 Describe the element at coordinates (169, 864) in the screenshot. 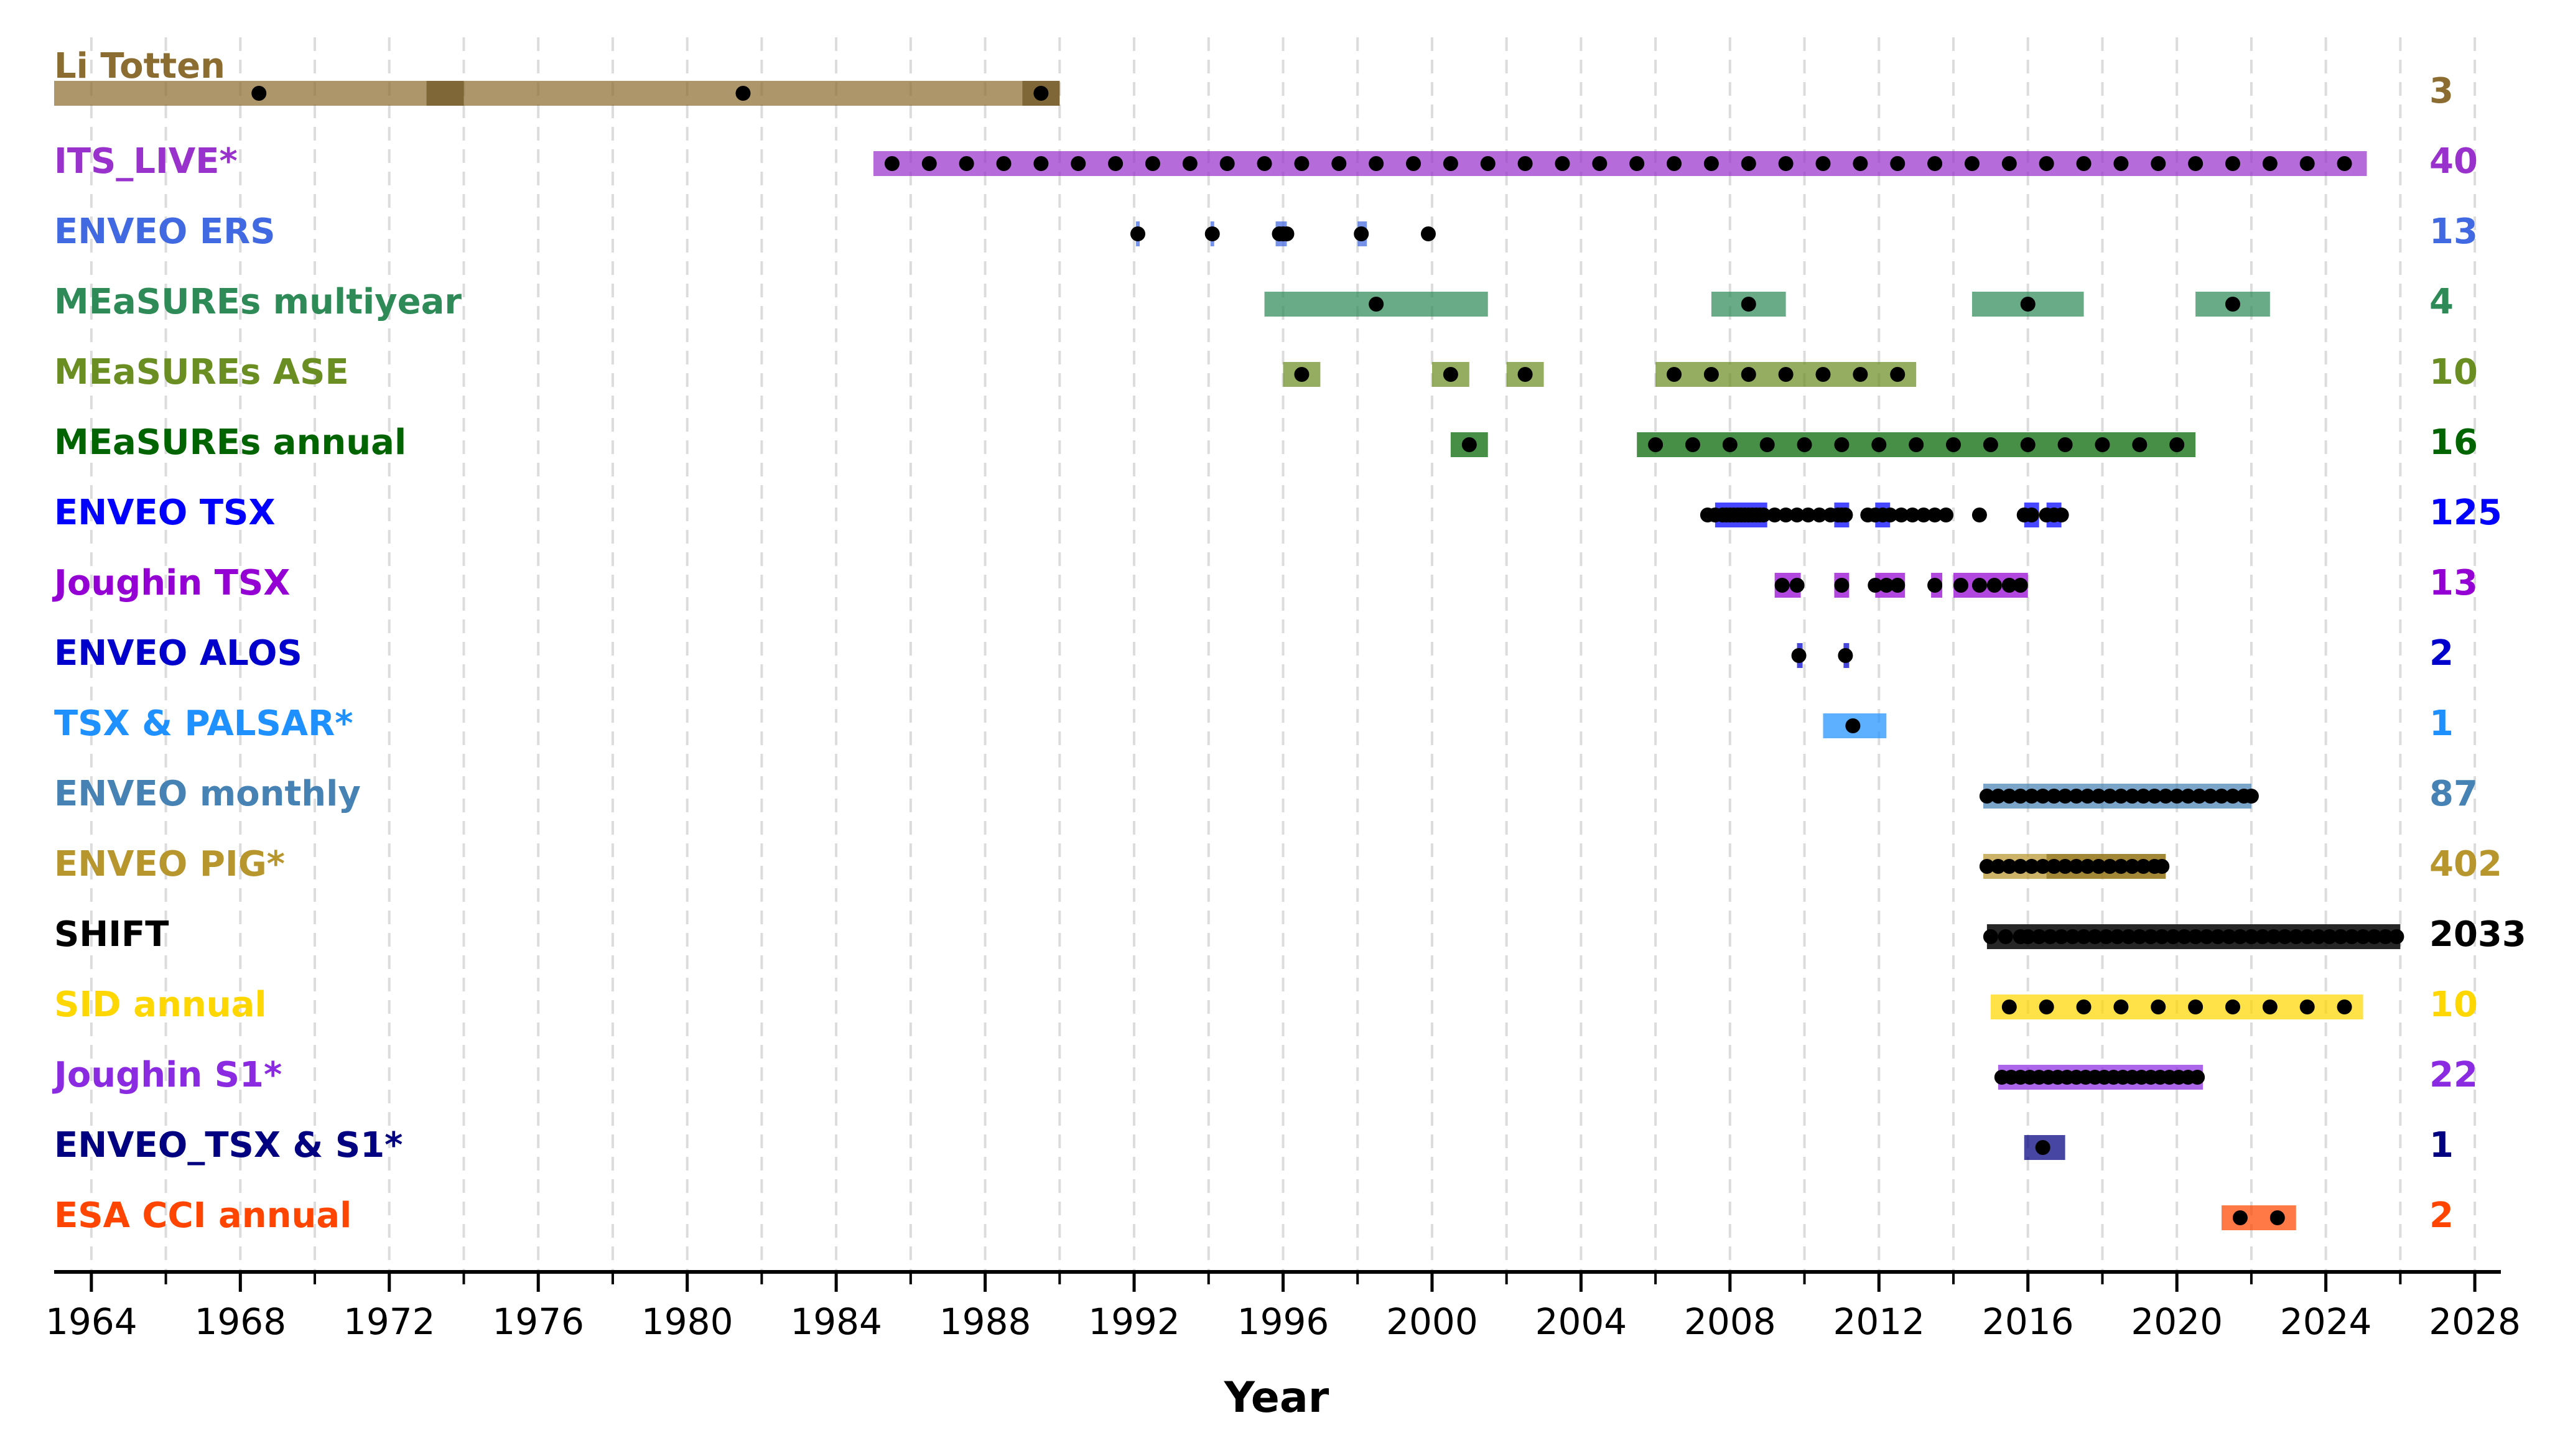

I see `row-label: ENVEO PIG*` at that location.